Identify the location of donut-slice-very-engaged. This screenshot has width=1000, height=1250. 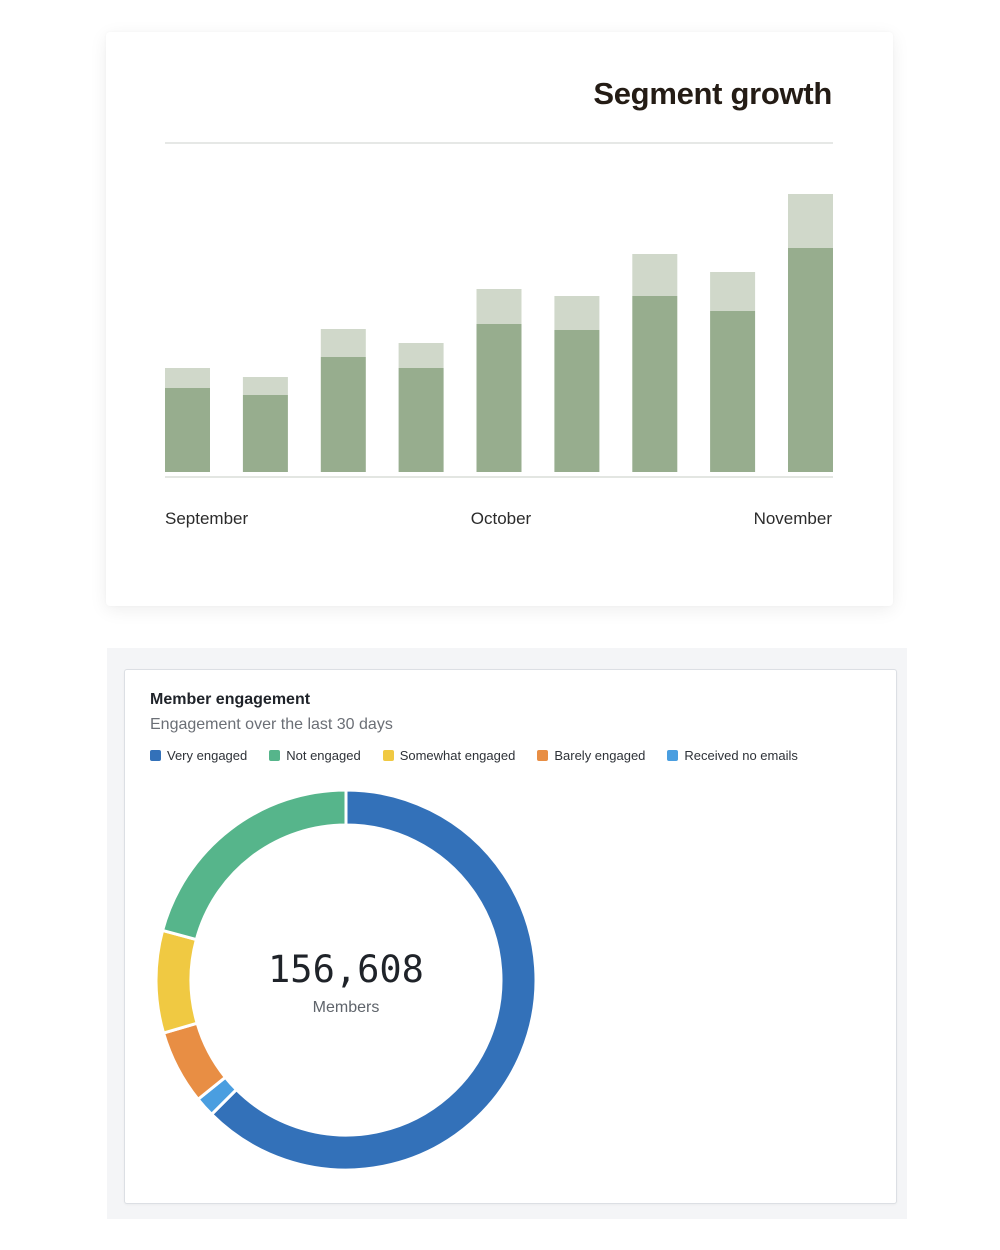
(373, 980).